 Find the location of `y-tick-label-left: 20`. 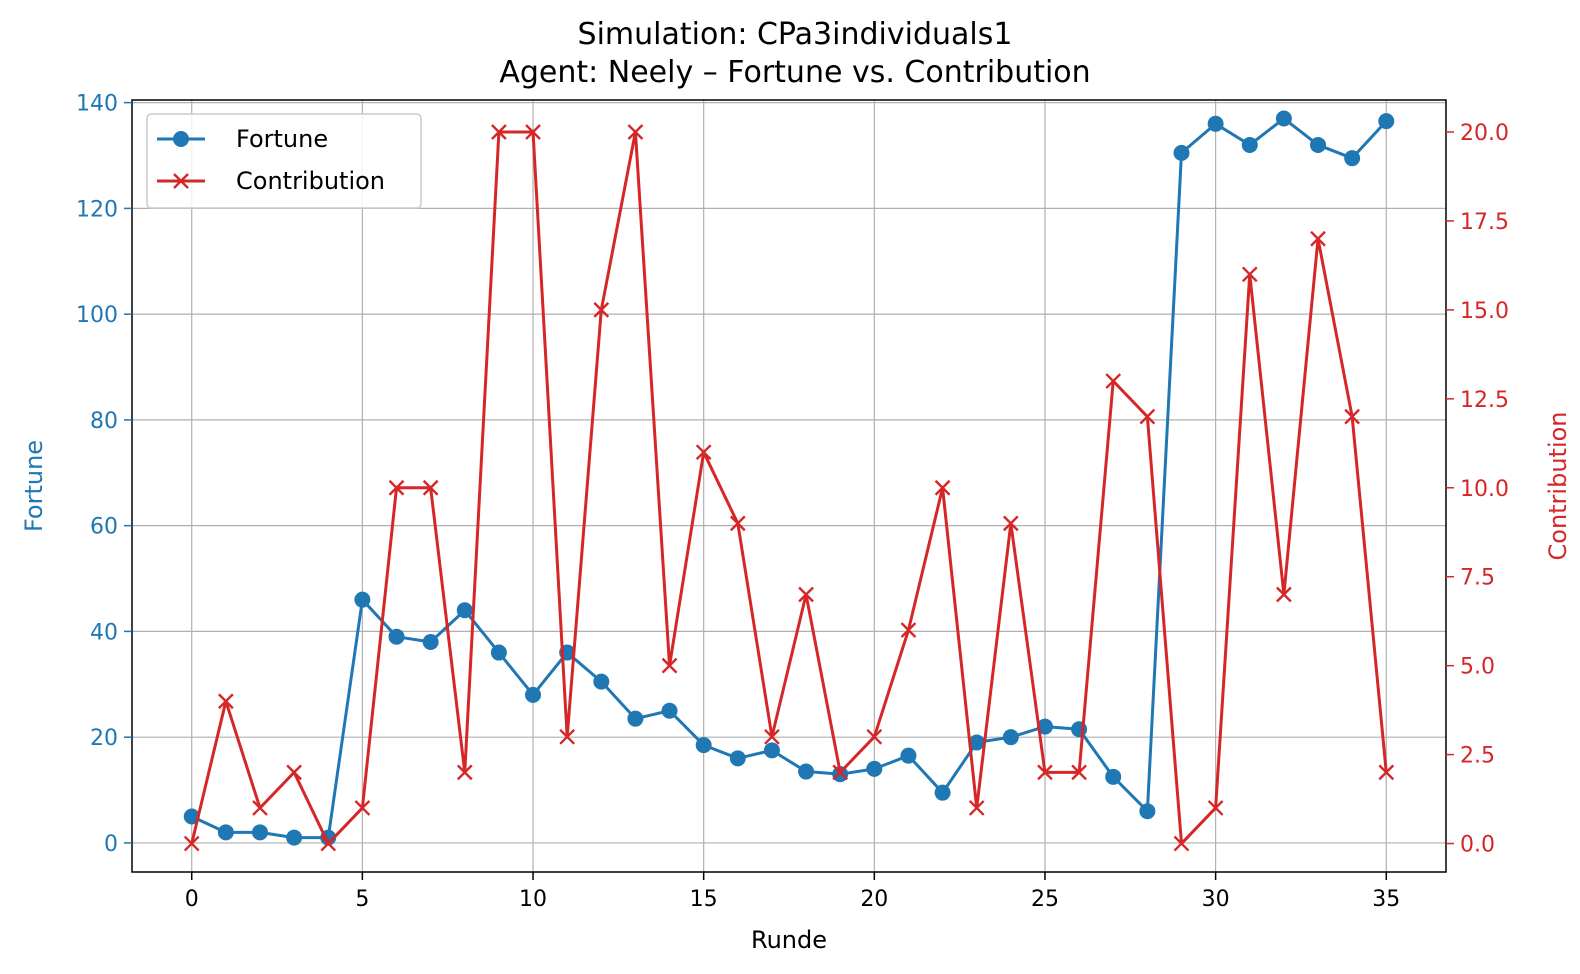

y-tick-label-left: 20 is located at coordinates (104, 738).